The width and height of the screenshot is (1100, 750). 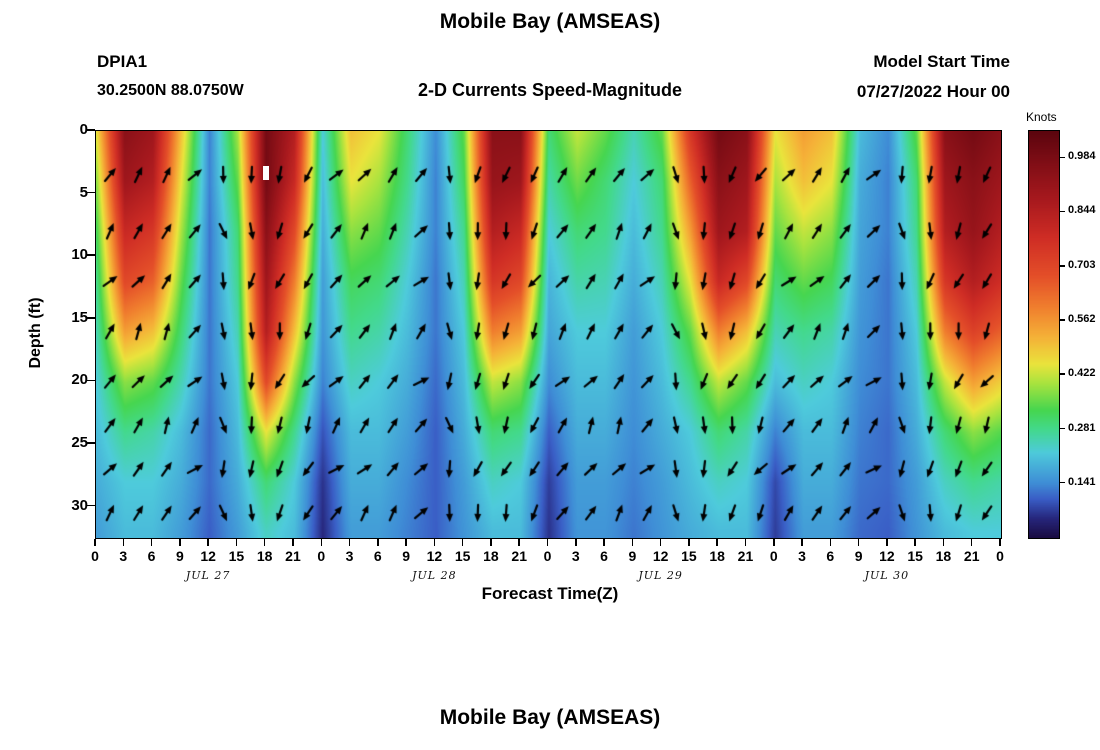 I want to click on colorbar-tick-label: 0.984, so click(x=1082, y=156).